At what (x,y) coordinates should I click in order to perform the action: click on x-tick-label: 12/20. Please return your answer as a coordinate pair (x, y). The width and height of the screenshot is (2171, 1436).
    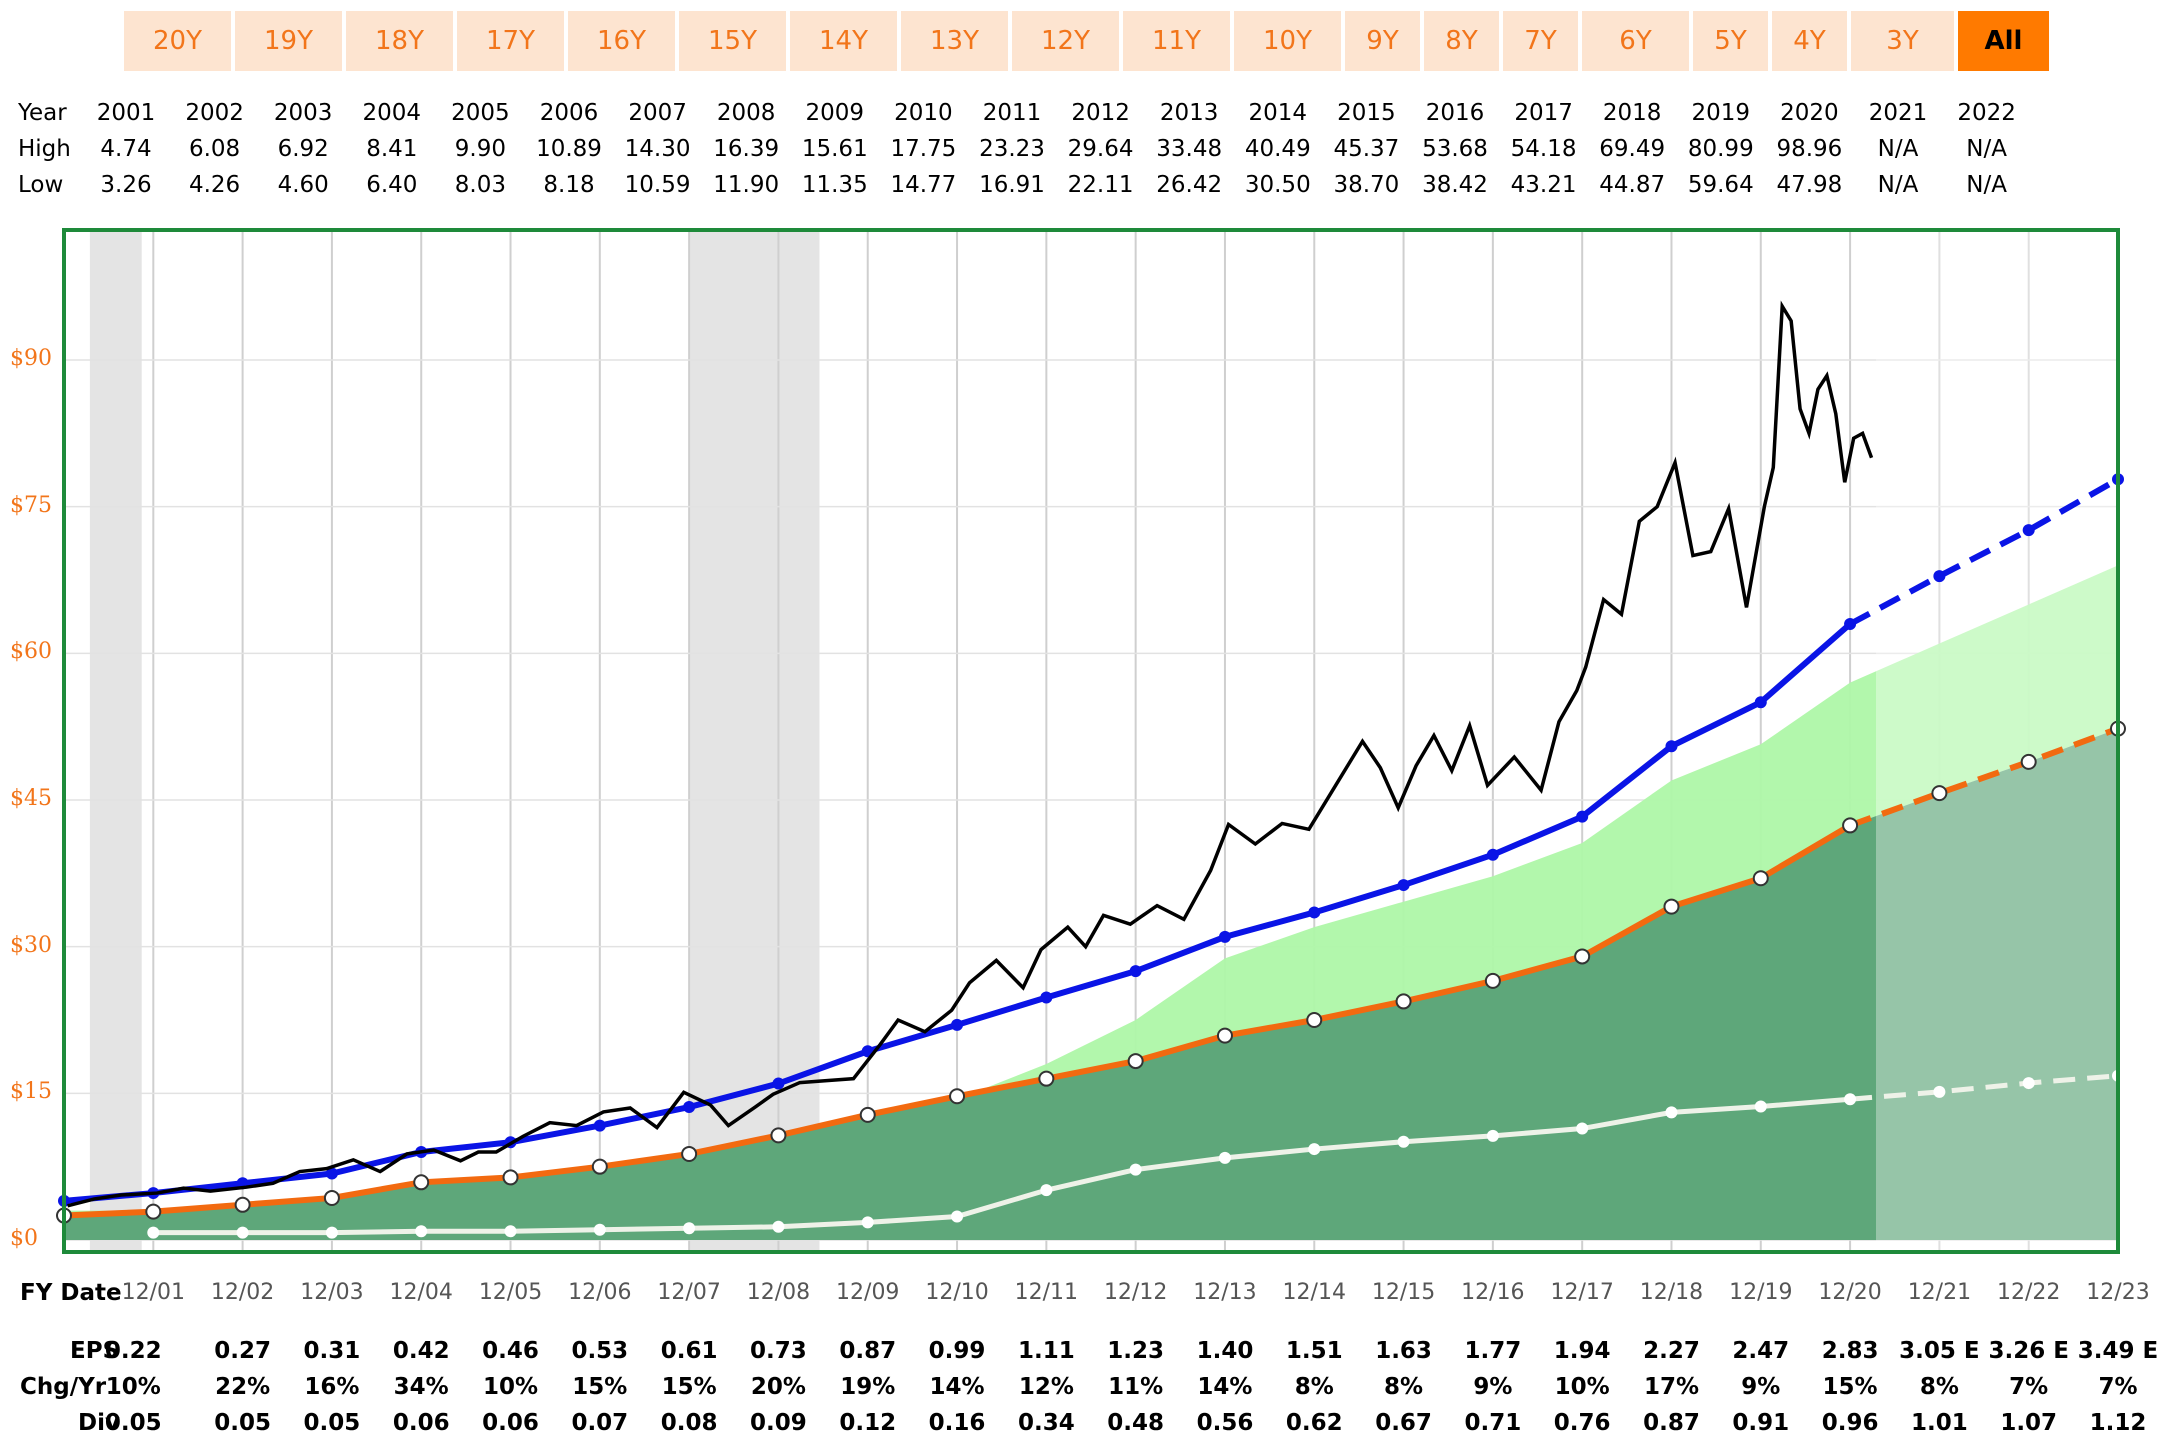
    Looking at the image, I should click on (1850, 1292).